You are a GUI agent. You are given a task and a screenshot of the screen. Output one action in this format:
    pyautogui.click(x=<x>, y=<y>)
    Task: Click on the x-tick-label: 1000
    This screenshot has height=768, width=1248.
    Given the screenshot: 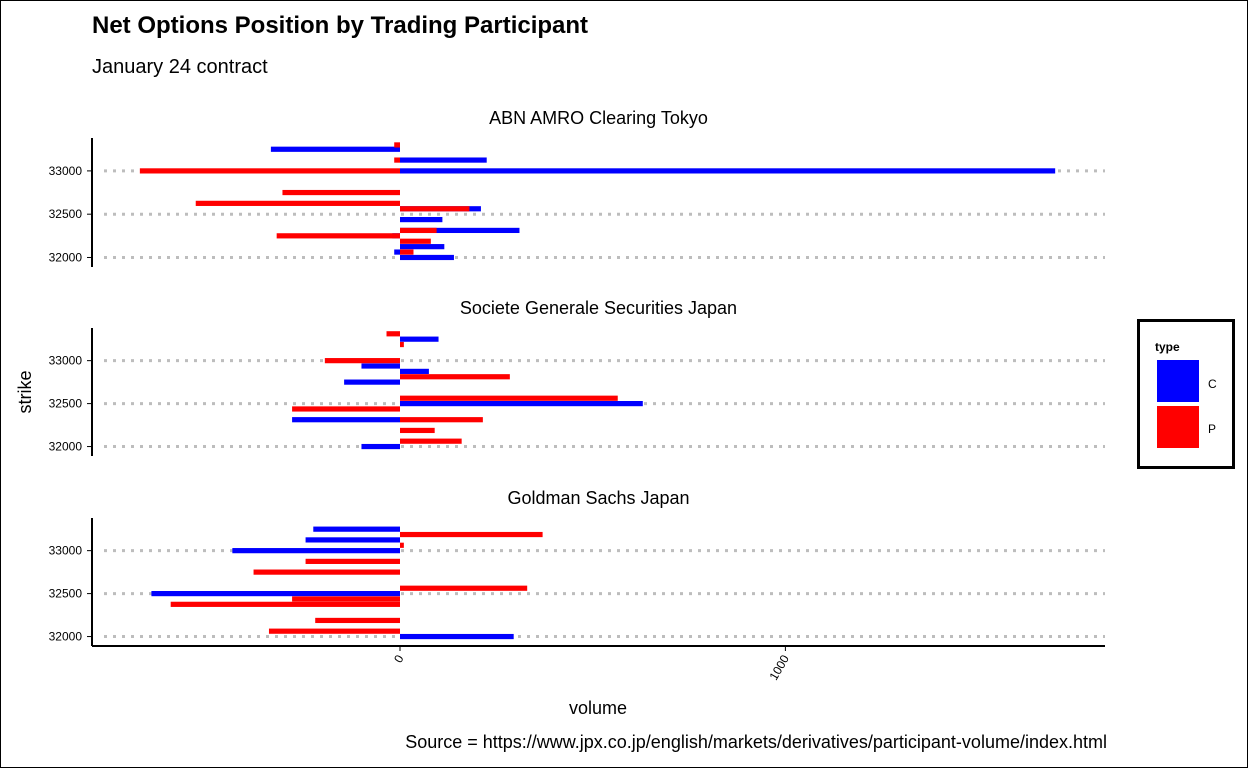 What is the action you would take?
    pyautogui.click(x=780, y=667)
    